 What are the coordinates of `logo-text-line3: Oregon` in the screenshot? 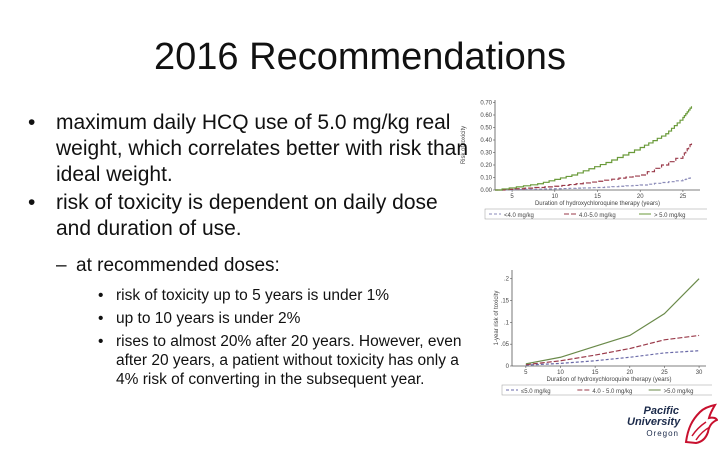 It's located at (662, 433).